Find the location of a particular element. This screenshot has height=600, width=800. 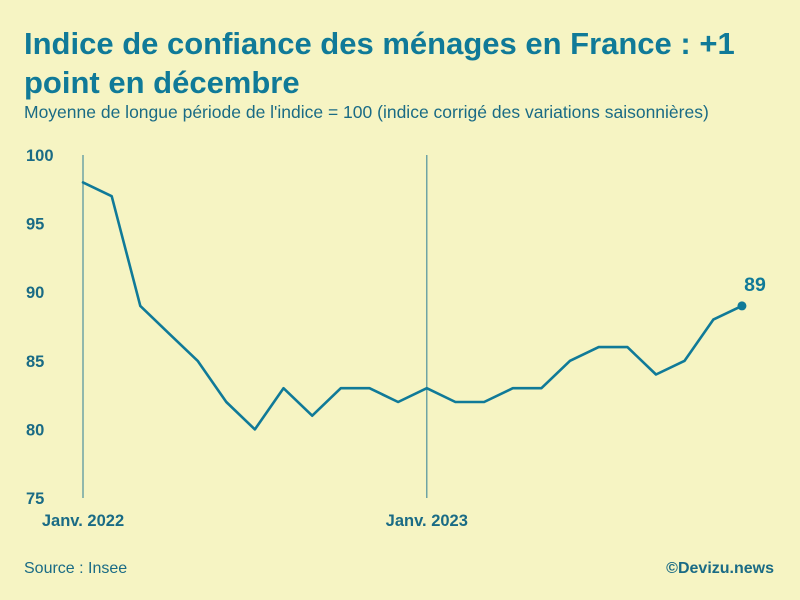

end-point-marker is located at coordinates (742, 306).